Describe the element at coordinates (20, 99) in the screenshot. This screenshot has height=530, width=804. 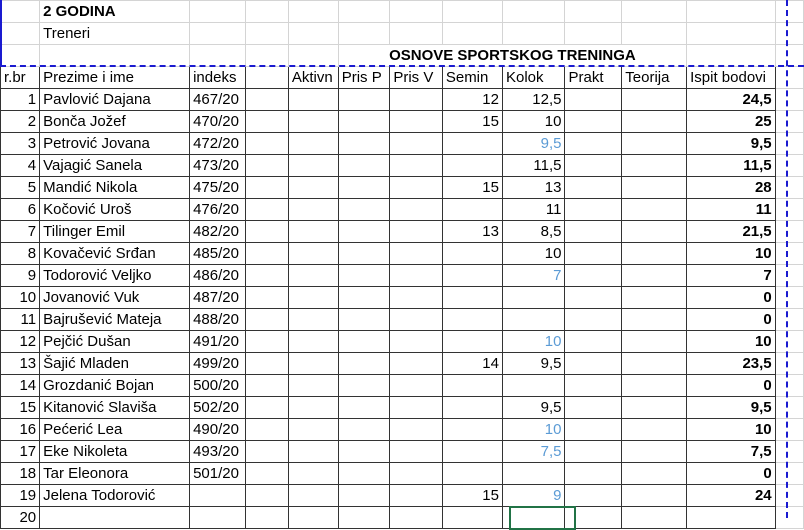
I see `row-number-cell: 1` at that location.